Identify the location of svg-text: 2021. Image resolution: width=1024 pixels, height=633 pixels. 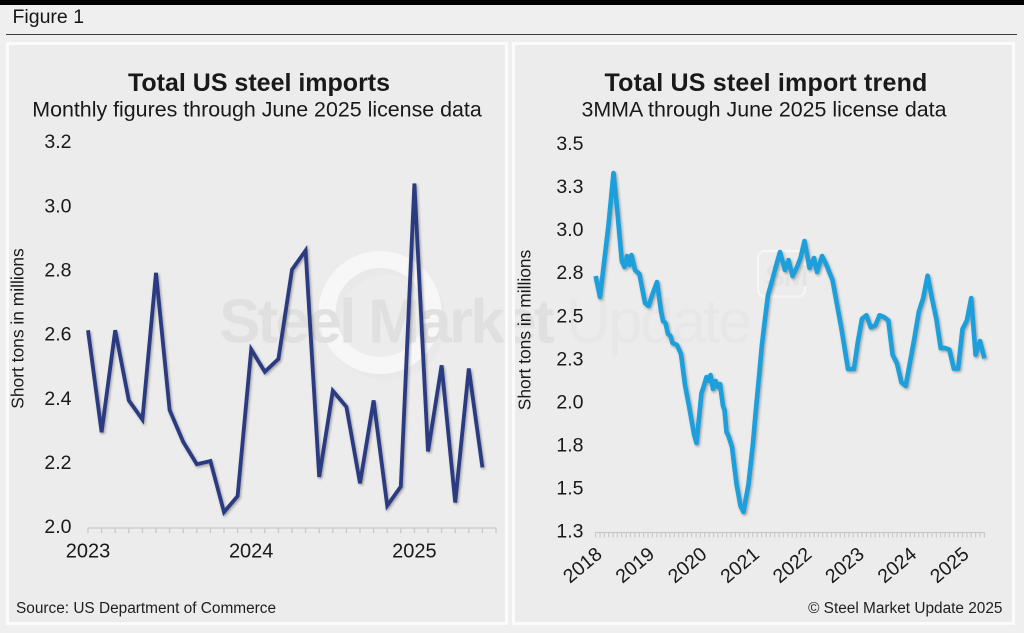
(739, 565).